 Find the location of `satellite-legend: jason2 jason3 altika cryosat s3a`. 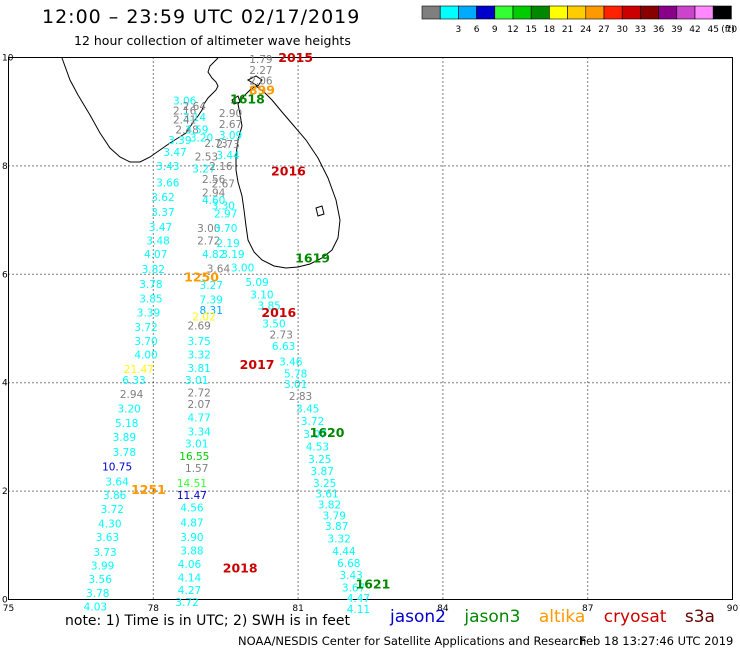

satellite-legend: jason2 jason3 altika cryosat s3a is located at coordinates (559, 617).